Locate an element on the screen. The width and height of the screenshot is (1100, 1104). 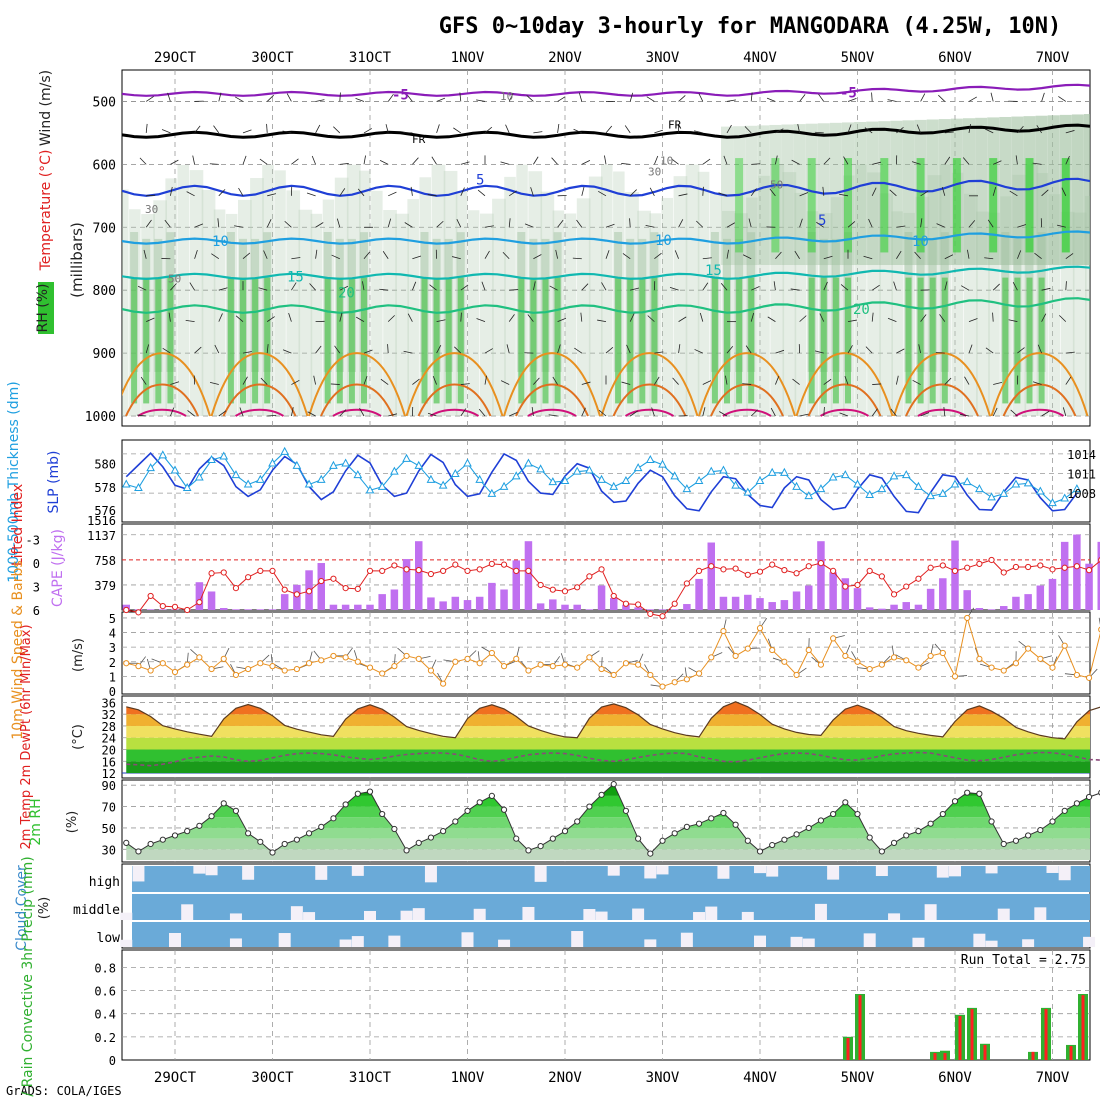
contour-label-10: 10 is located at coordinates (663, 241).